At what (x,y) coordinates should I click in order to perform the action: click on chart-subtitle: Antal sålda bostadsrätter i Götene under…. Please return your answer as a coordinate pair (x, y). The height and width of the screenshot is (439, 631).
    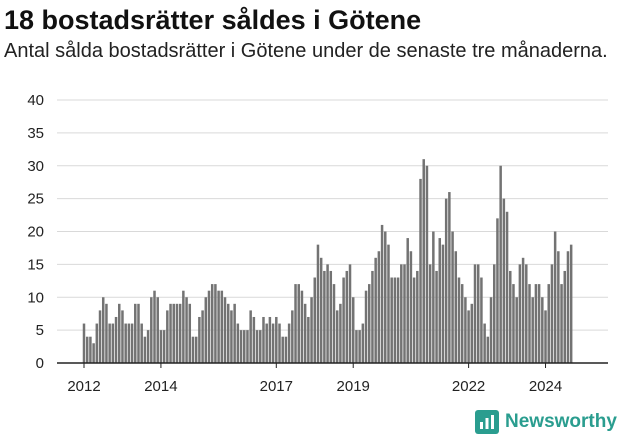
    Looking at the image, I should click on (306, 51).